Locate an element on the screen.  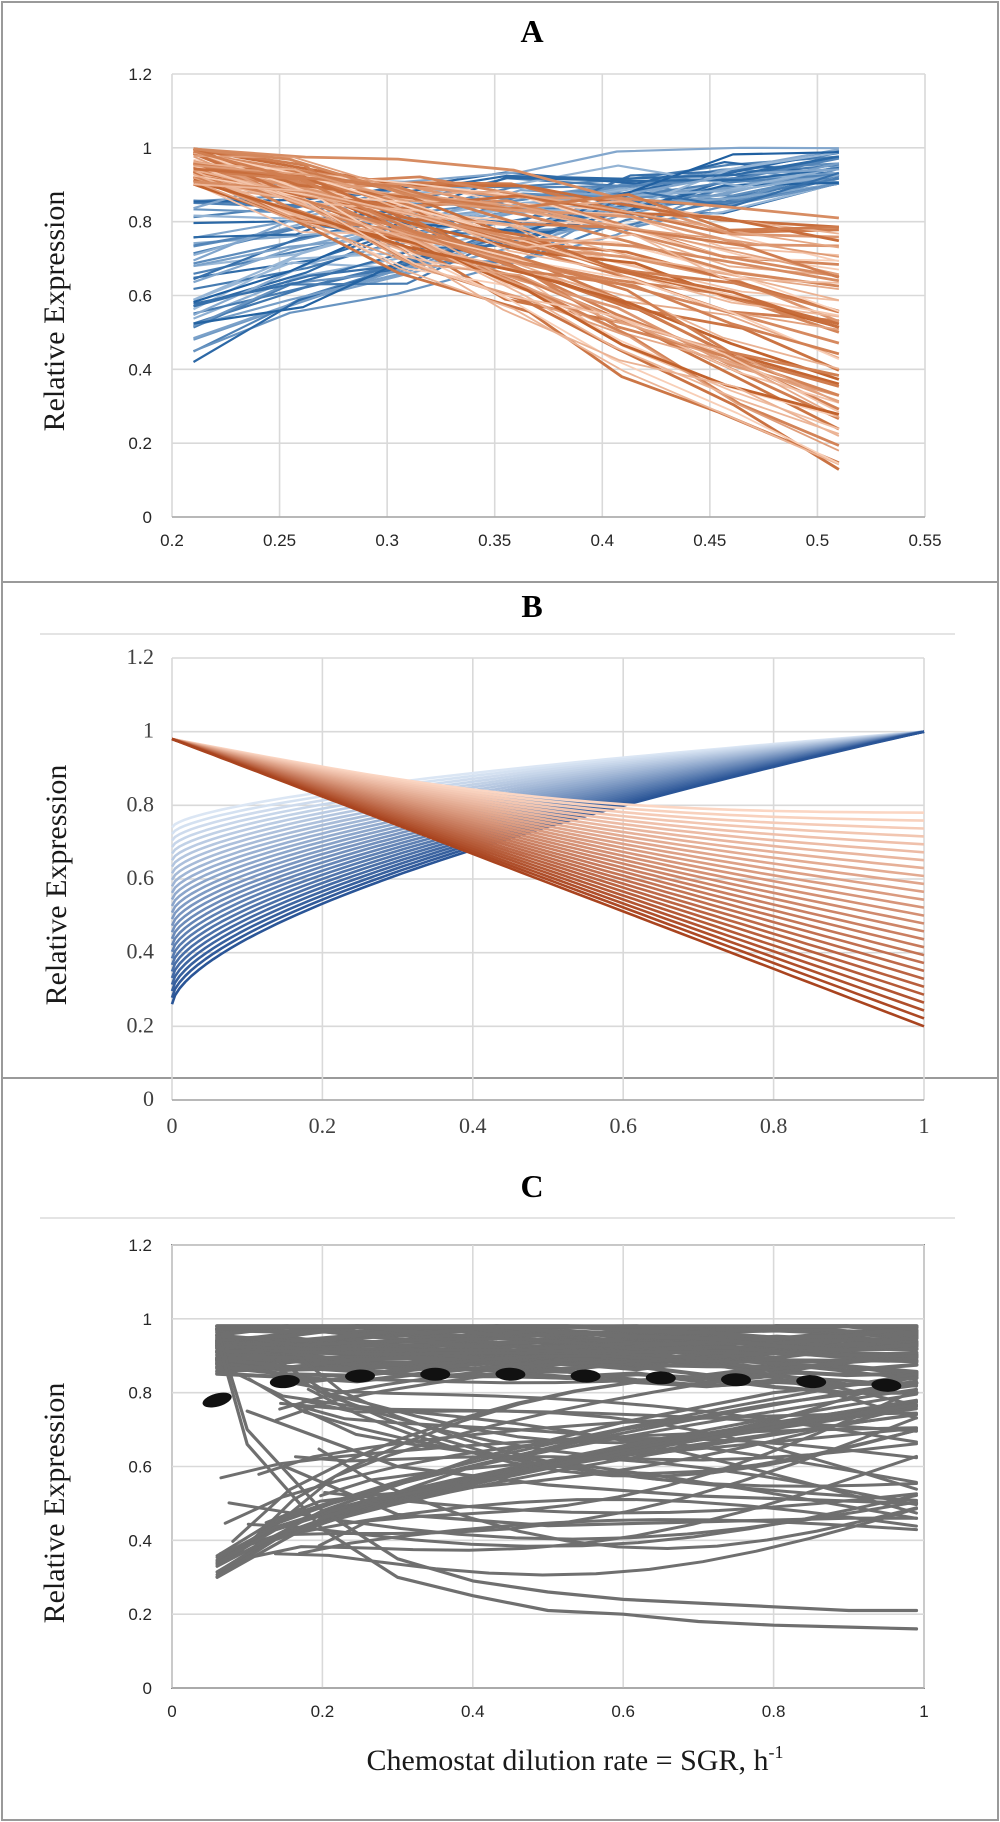
panel-c-y-tick-label: 0.6 is located at coordinates (140, 1467).